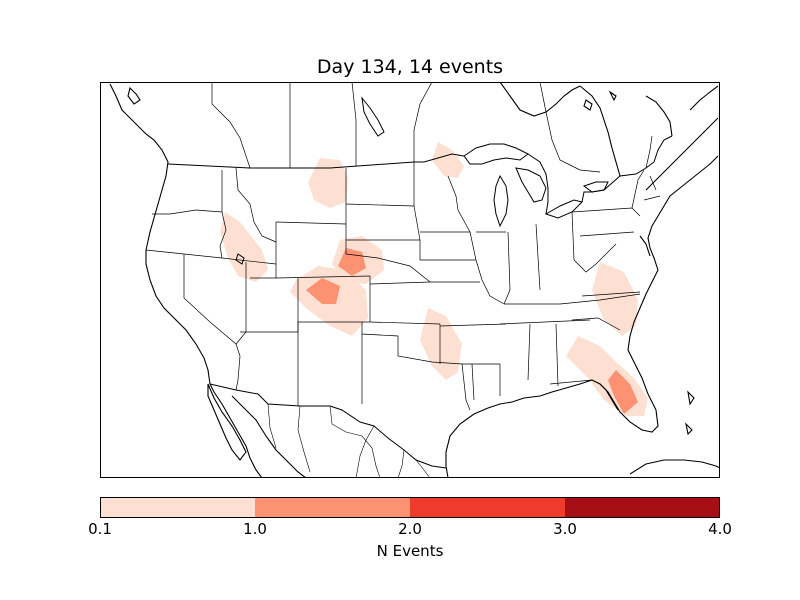 The height and width of the screenshot is (600, 800). What do you see at coordinates (448, 160) in the screenshot?
I see `event-region-minnesota` at bounding box center [448, 160].